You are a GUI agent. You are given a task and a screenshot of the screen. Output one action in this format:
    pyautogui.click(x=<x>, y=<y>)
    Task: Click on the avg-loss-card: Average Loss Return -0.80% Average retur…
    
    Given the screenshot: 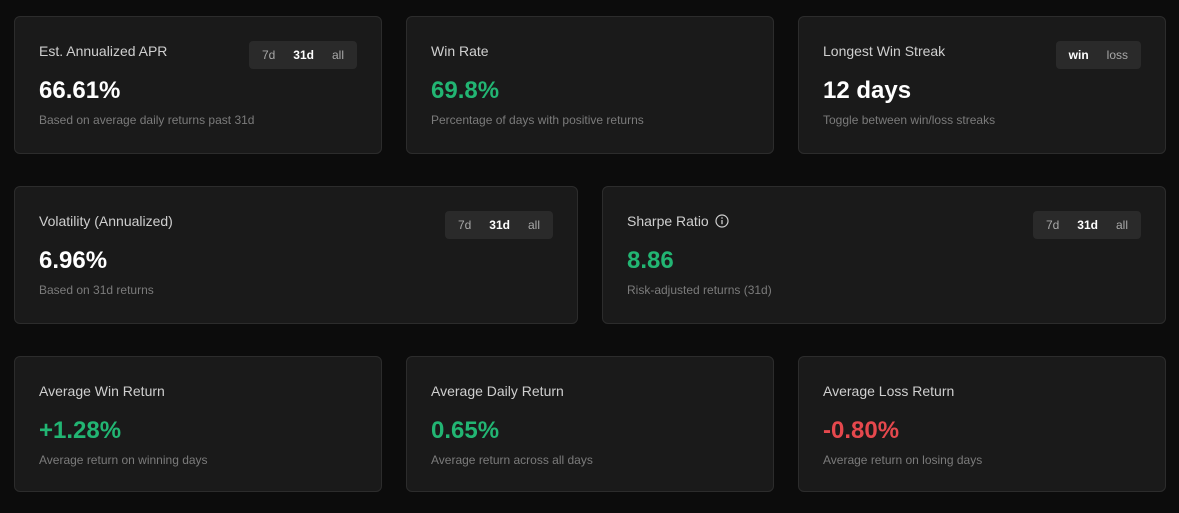 What is the action you would take?
    pyautogui.click(x=982, y=424)
    